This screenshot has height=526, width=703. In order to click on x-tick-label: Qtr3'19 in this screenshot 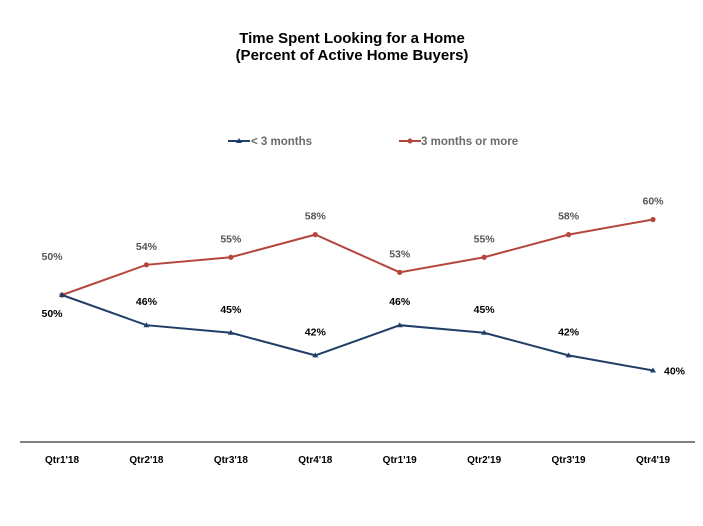, I will do `click(569, 460)`.